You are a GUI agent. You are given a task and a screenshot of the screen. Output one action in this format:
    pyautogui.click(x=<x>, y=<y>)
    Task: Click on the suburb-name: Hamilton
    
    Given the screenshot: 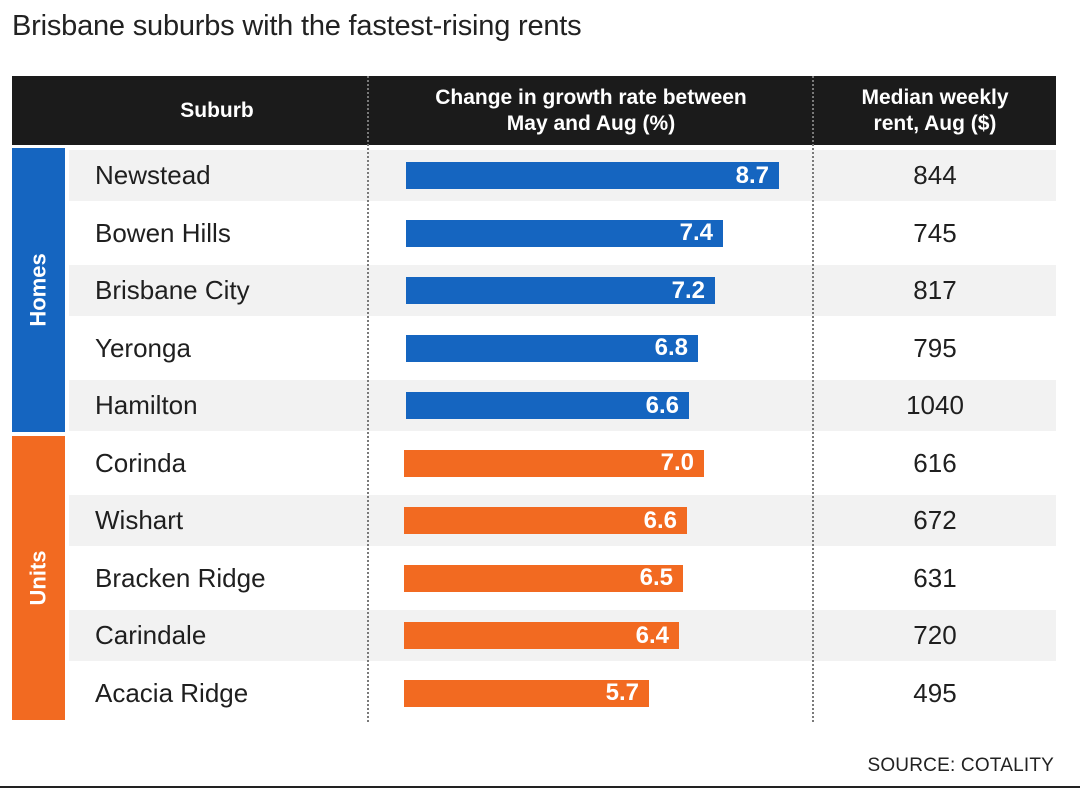 What is the action you would take?
    pyautogui.click(x=146, y=405)
    